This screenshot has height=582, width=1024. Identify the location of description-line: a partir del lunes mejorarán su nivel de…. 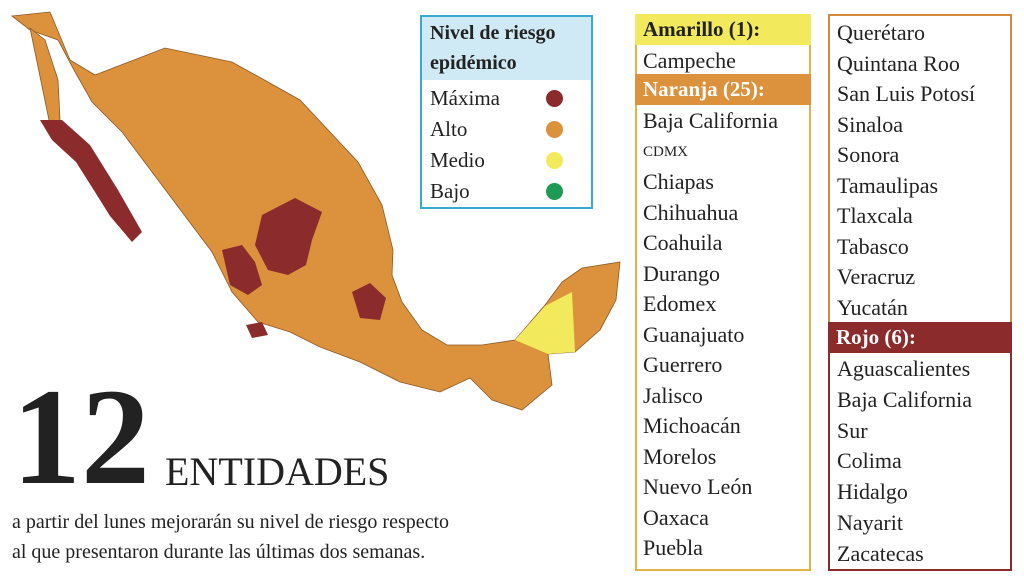
(231, 522).